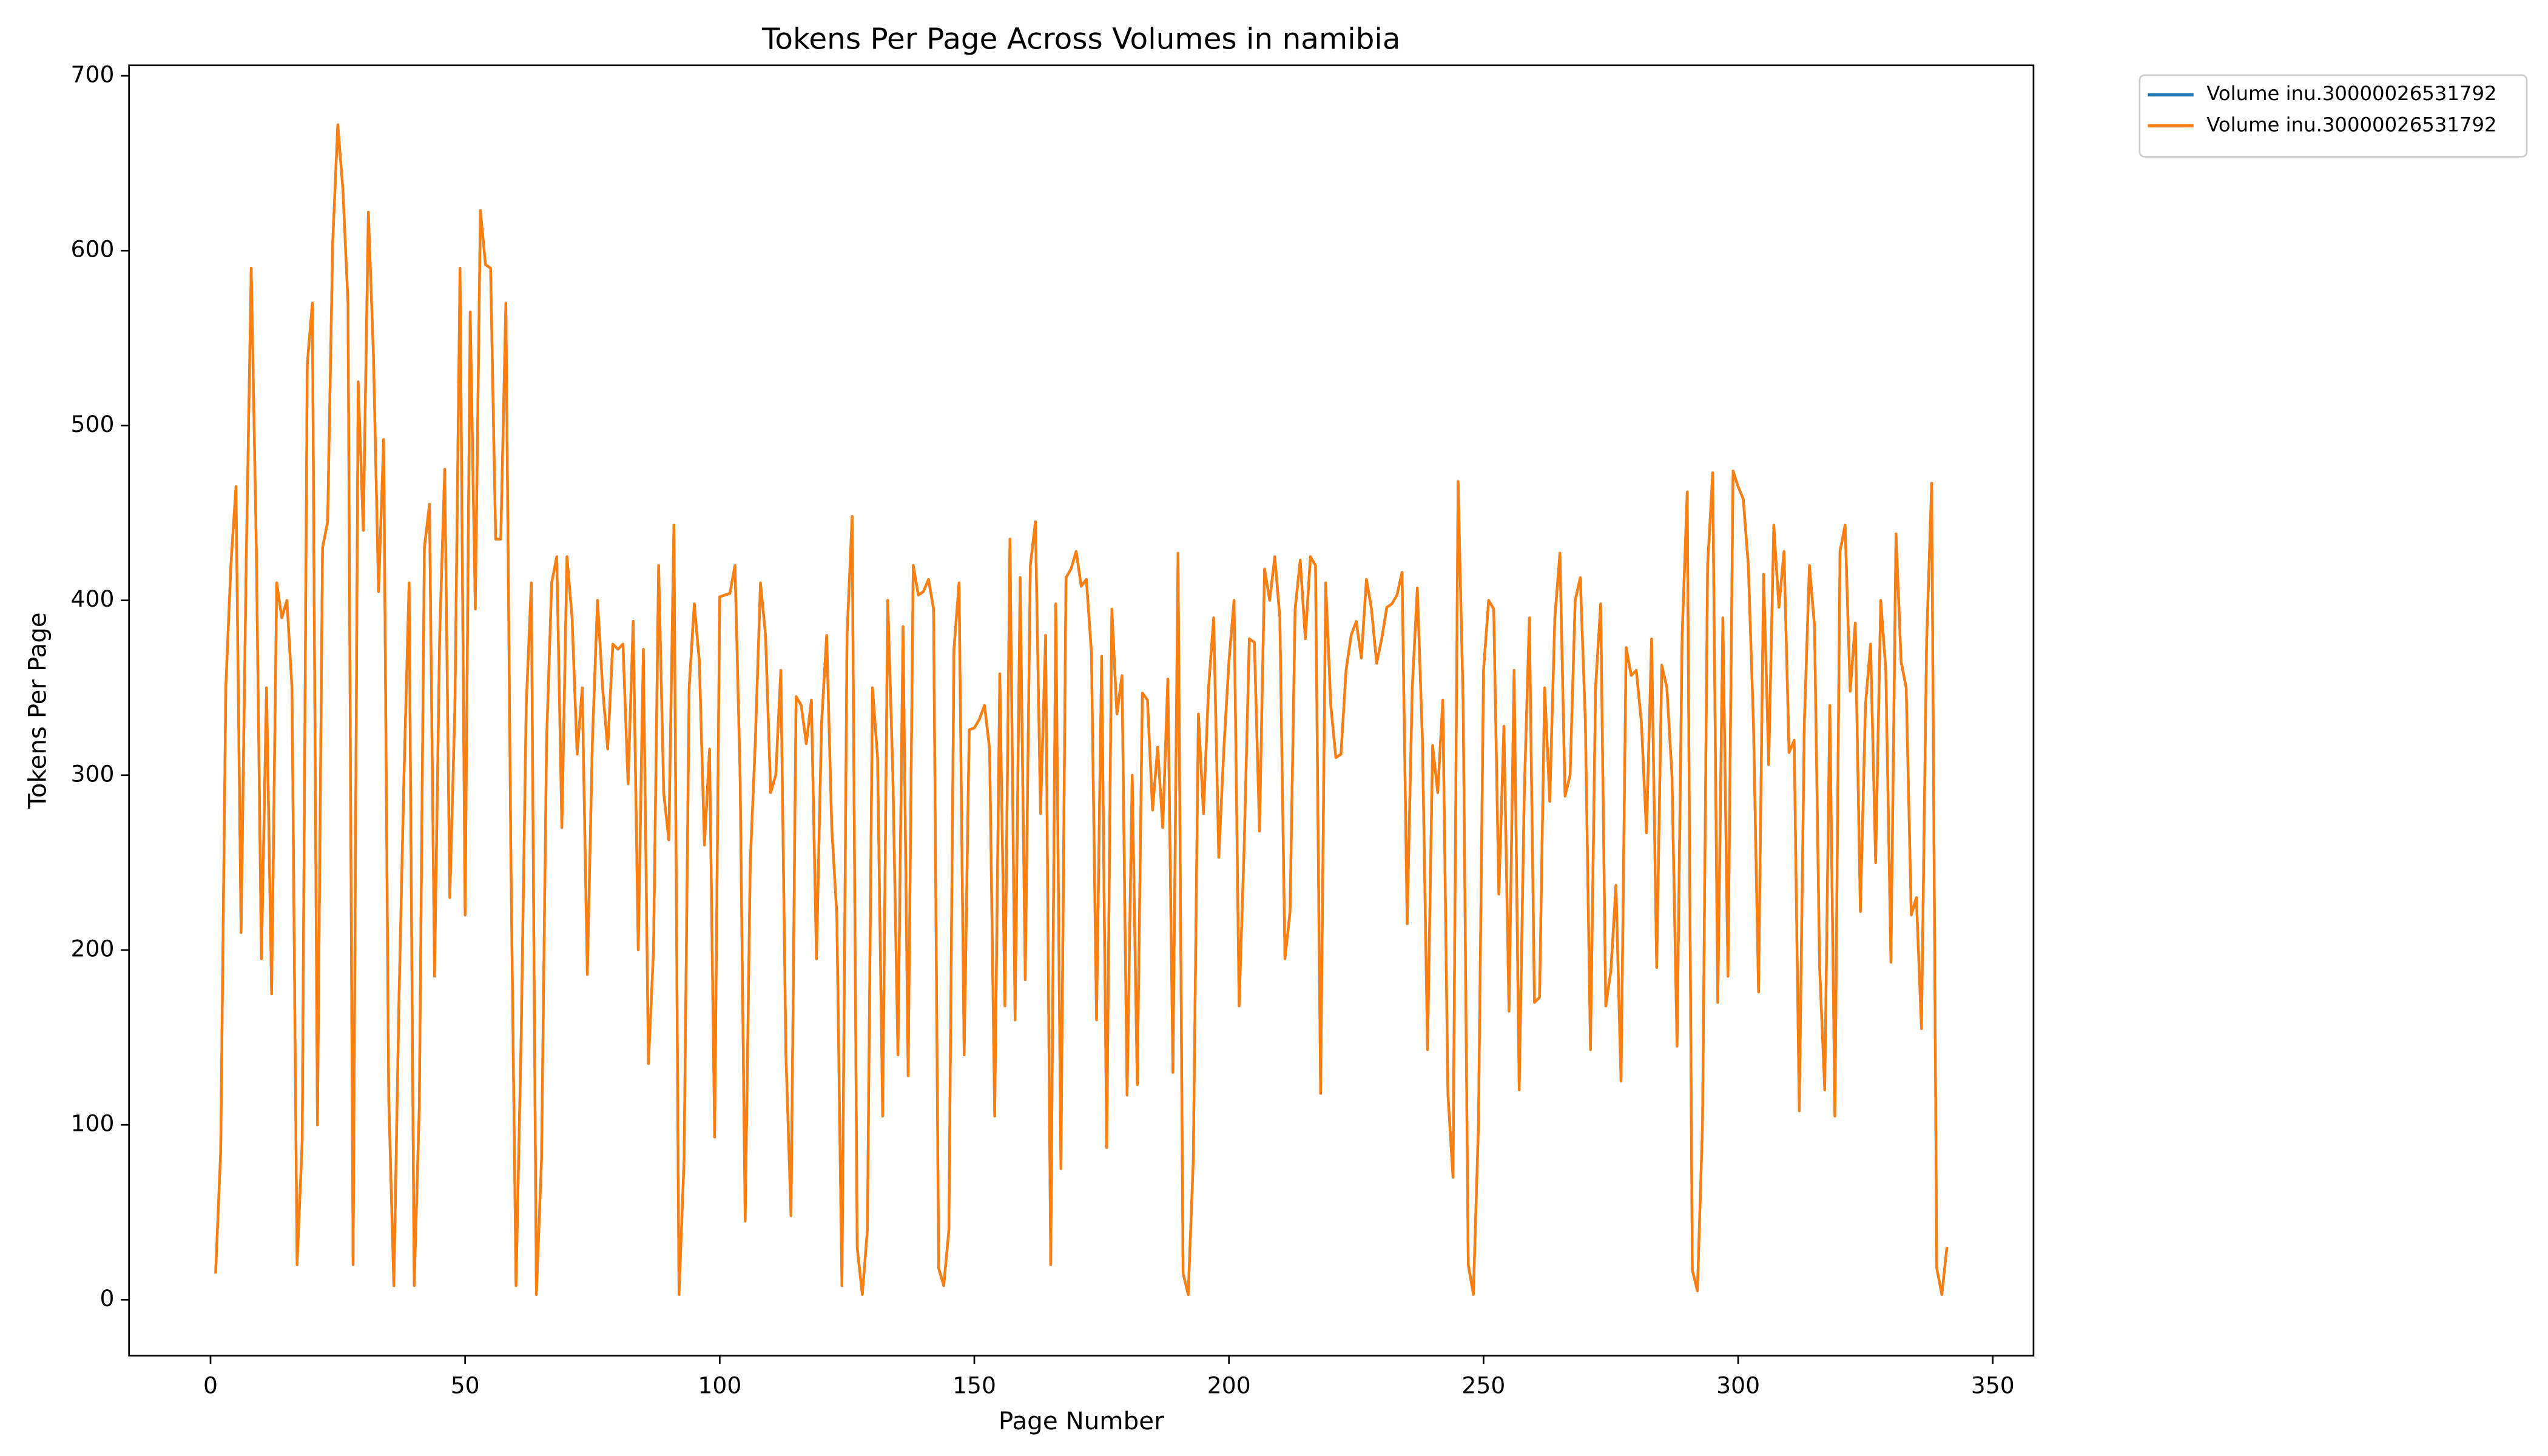 The width and height of the screenshot is (2548, 1456). I want to click on x-tick-label: 350, so click(1993, 1385).